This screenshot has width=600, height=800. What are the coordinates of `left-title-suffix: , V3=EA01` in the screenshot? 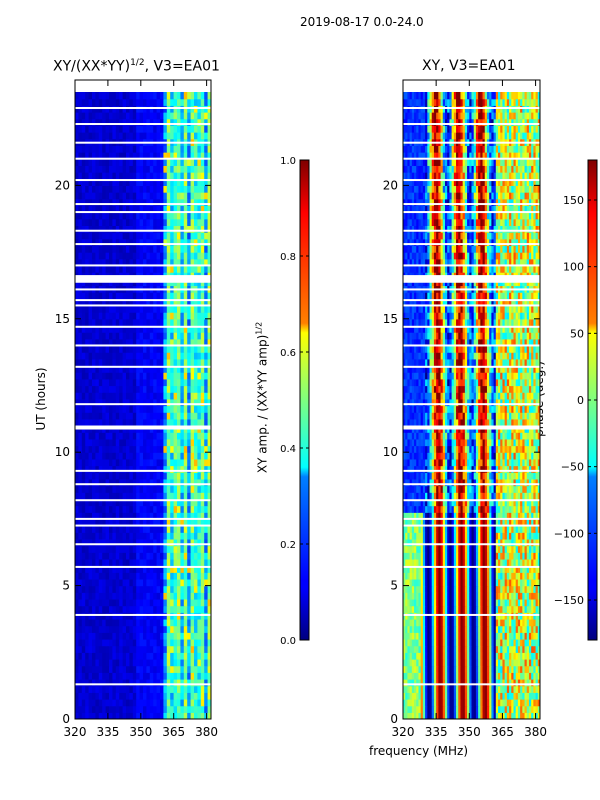 It's located at (182, 66).